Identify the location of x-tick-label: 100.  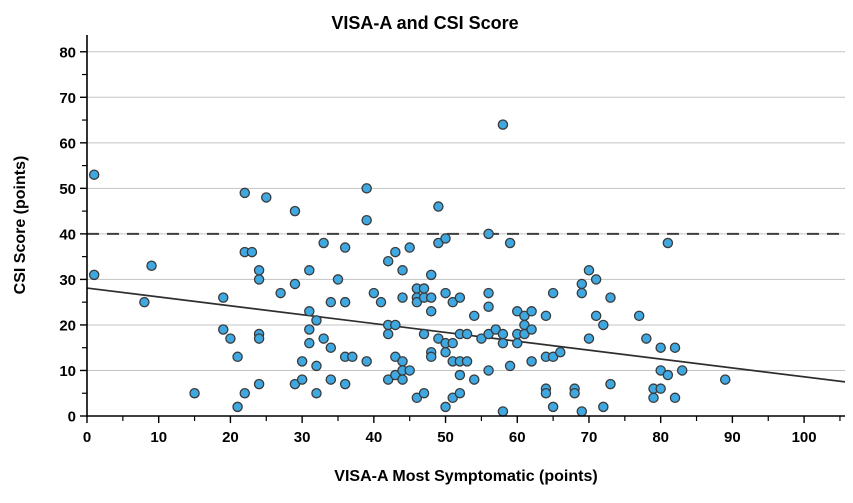
(804, 437).